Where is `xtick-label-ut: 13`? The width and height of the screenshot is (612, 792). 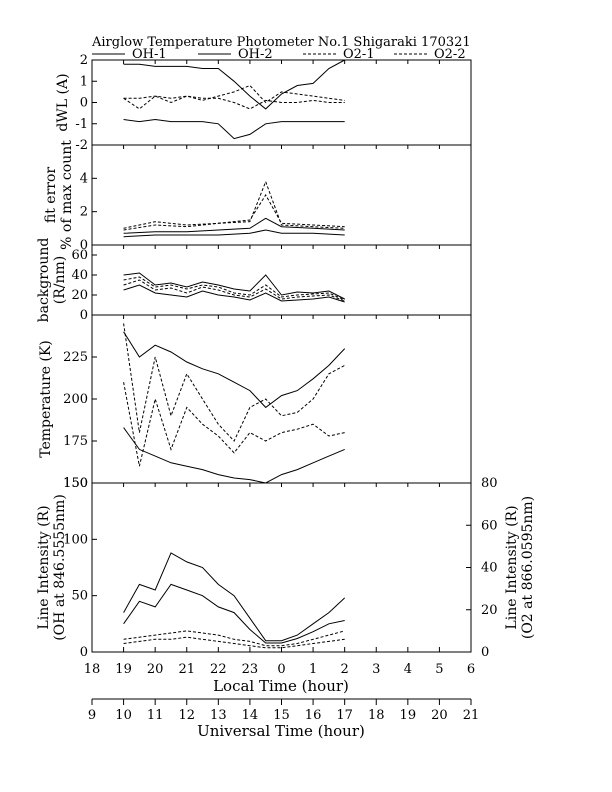
xtick-label-ut: 13 is located at coordinates (218, 715).